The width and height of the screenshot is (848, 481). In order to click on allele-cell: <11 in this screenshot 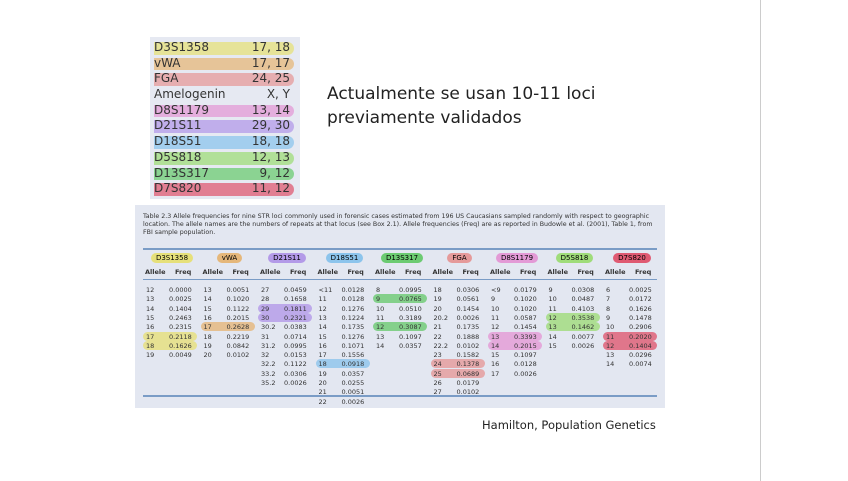, I will do `click(325, 290)`.